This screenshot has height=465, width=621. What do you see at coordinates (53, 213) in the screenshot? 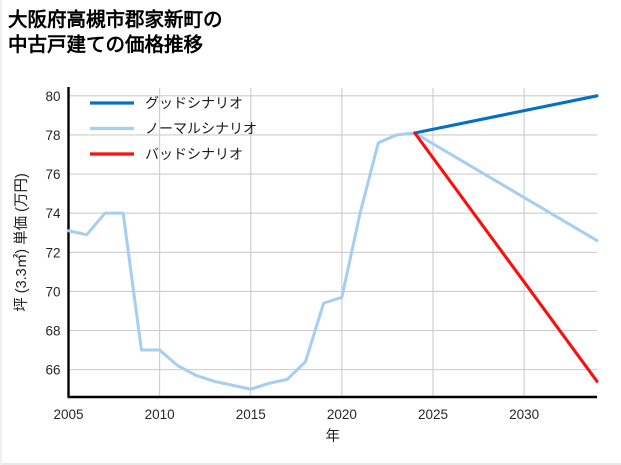
I see `y-tick-label: 74` at bounding box center [53, 213].